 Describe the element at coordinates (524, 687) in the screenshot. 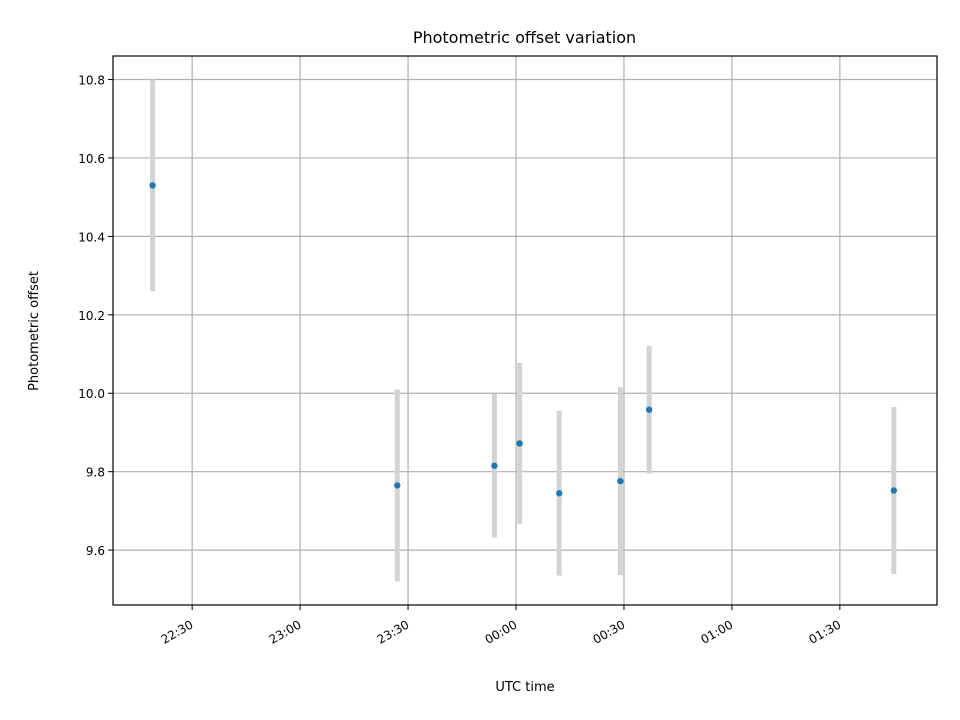

I see `x-axis-label: UTC time` at that location.